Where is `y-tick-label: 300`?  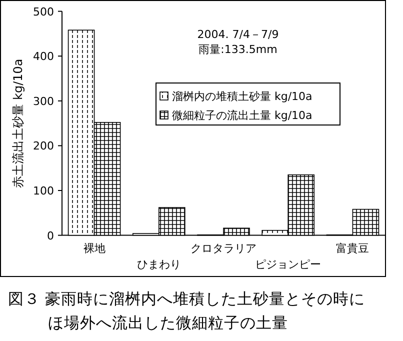
y-tick-label: 300 is located at coordinates (43, 101).